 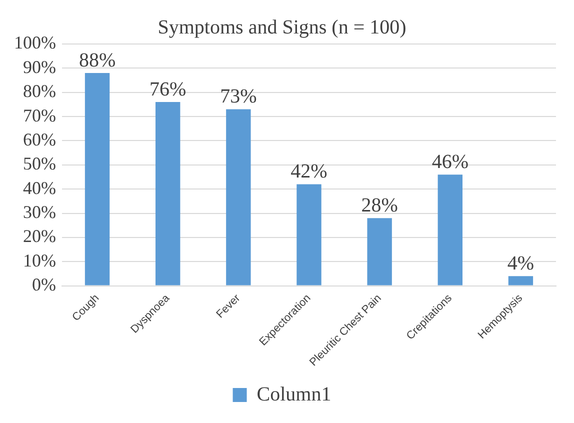 I want to click on y-tick-label: 40%, so click(x=39, y=188).